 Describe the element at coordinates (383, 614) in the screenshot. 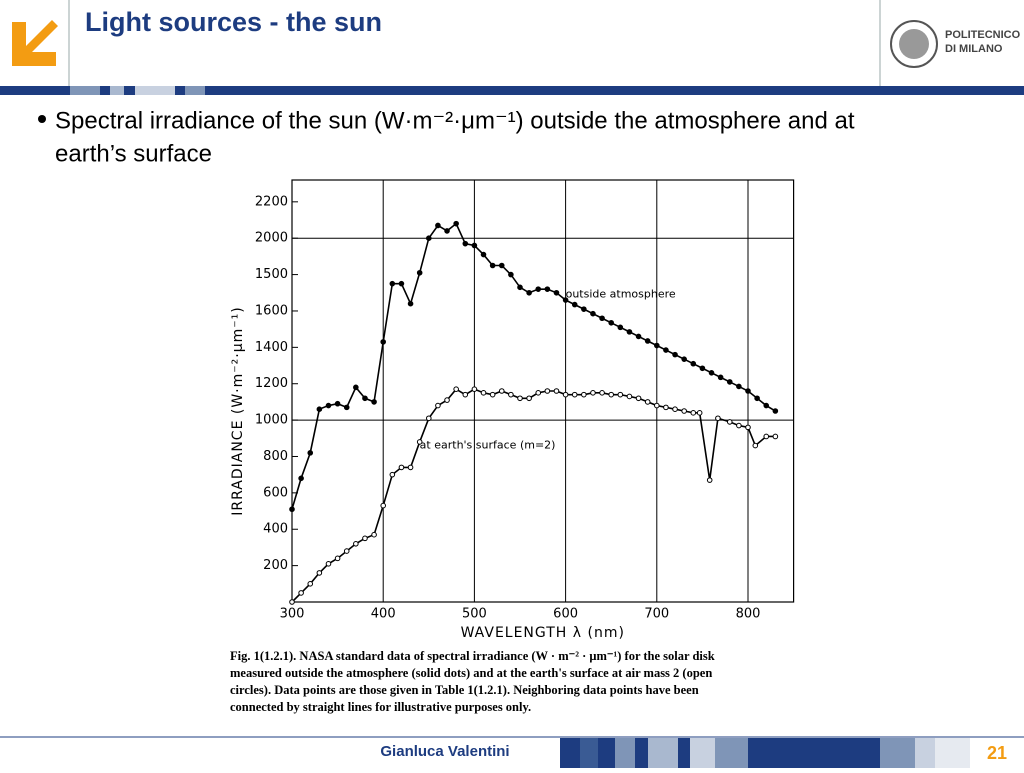

I see `x-tick-label: 400` at that location.